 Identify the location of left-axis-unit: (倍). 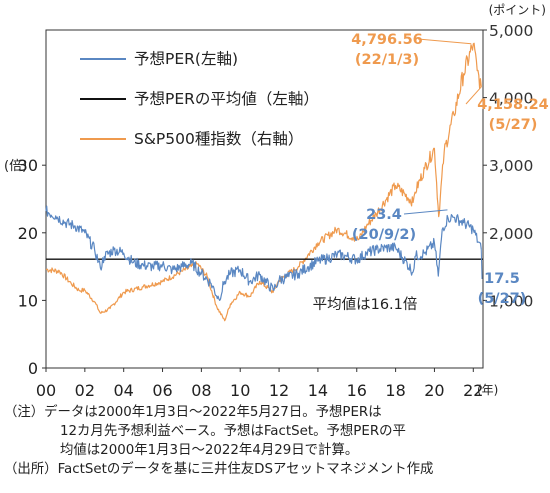
(15, 166).